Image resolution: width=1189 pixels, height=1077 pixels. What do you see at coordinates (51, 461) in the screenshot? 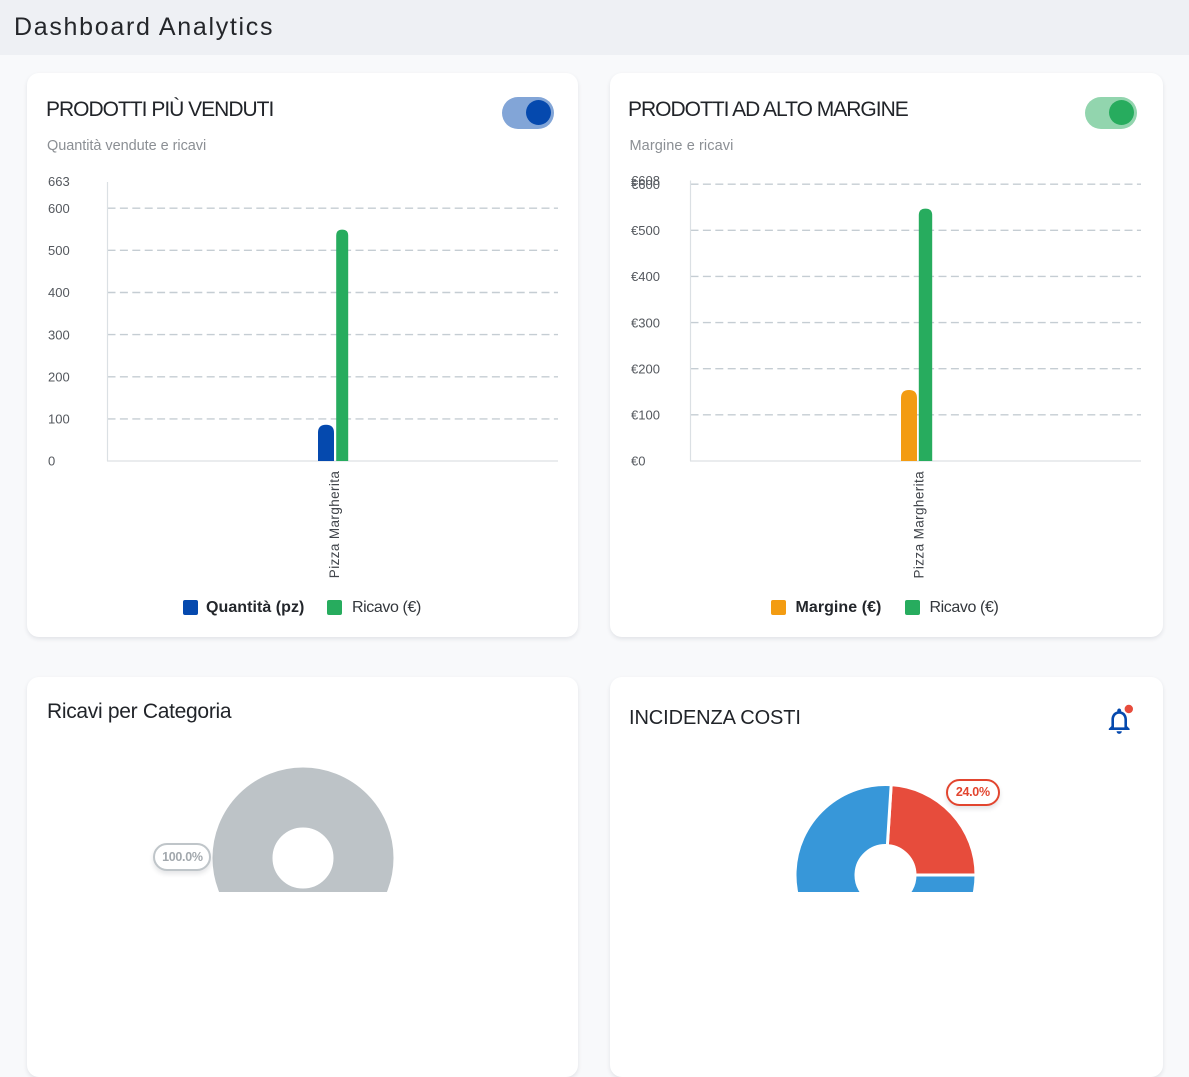
I see `svg-text: 0` at bounding box center [51, 461].